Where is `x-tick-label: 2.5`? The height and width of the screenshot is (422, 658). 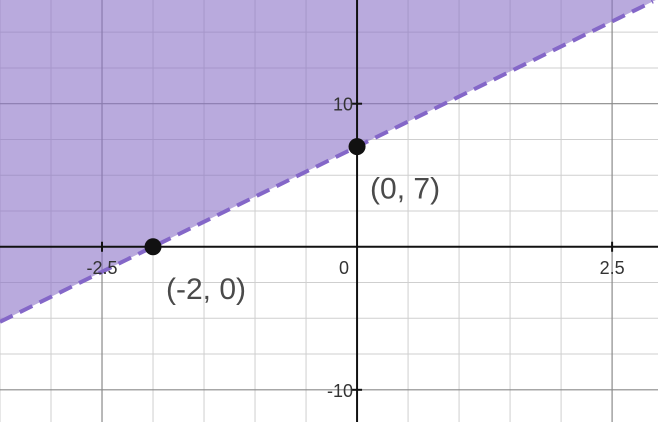 x-tick-label: 2.5 is located at coordinates (612, 268).